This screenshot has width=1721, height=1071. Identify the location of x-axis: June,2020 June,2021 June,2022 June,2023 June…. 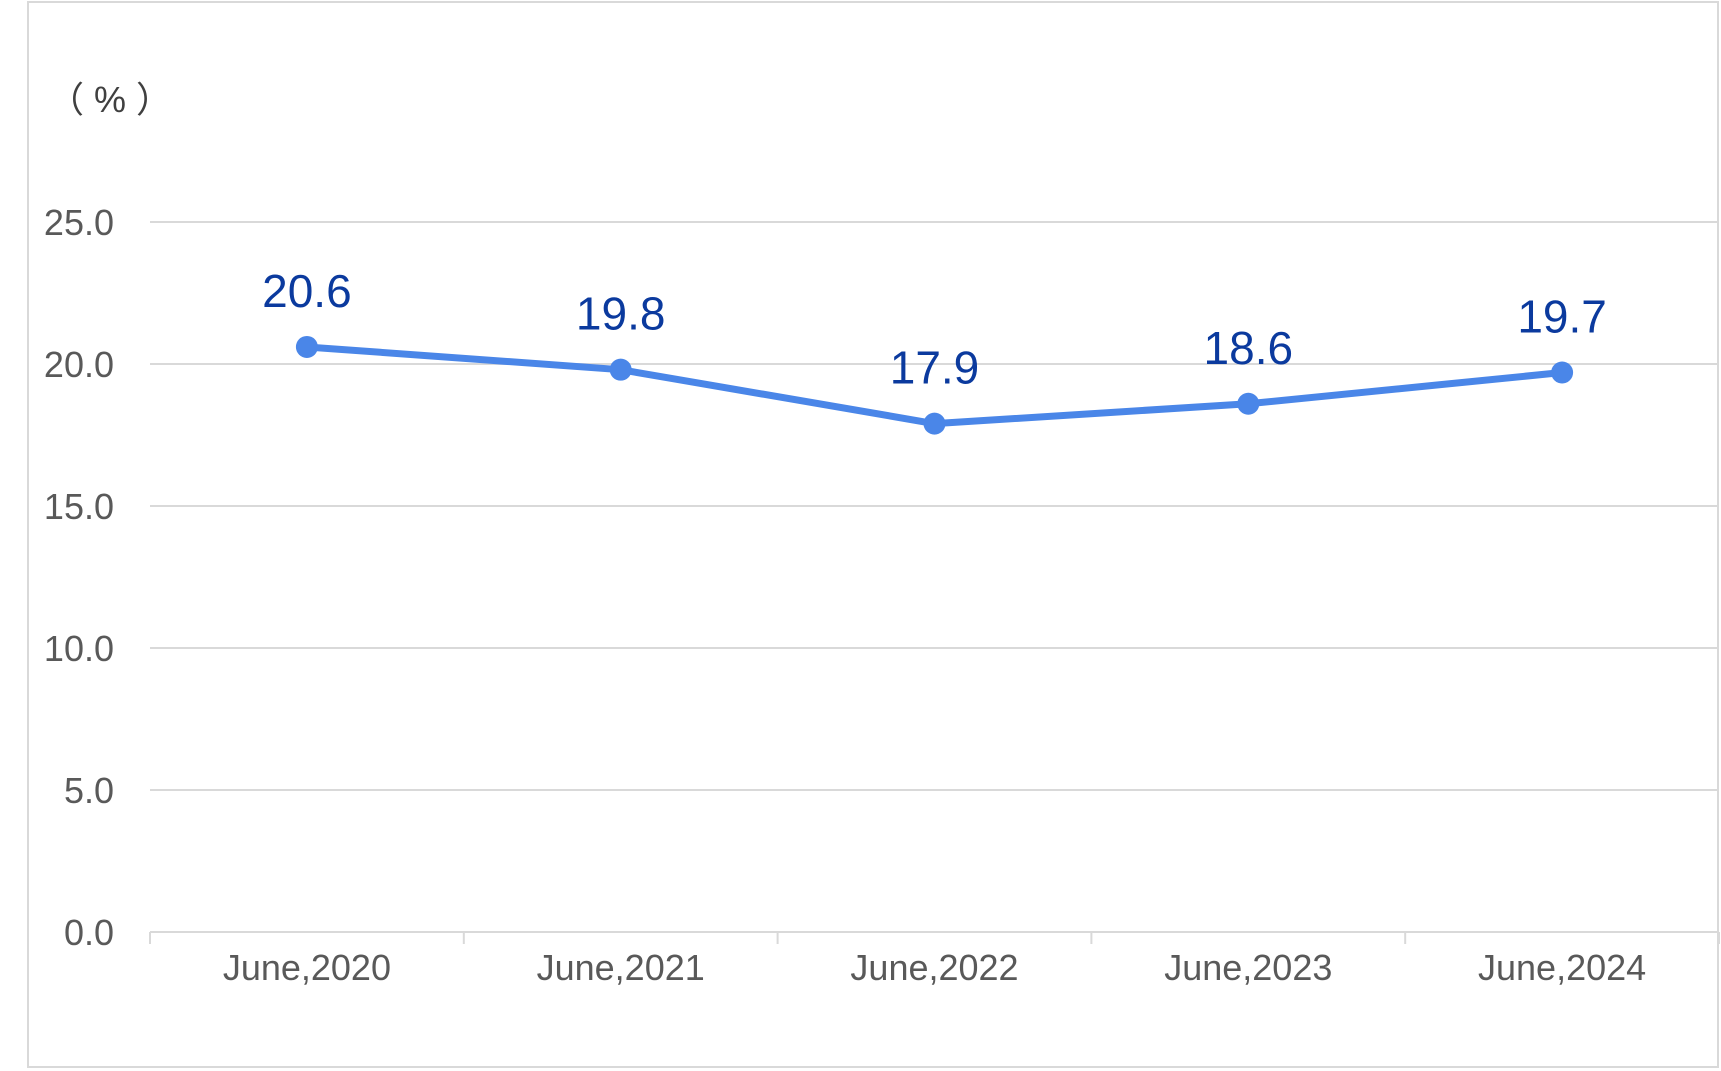
(934, 959).